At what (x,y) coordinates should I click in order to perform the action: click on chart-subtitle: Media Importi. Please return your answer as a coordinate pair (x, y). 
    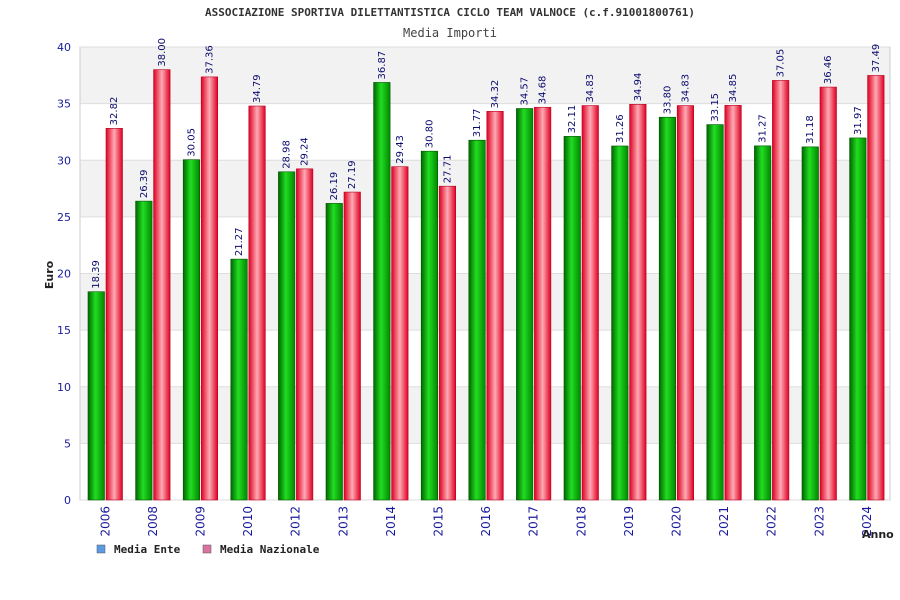
    Looking at the image, I should click on (450, 33).